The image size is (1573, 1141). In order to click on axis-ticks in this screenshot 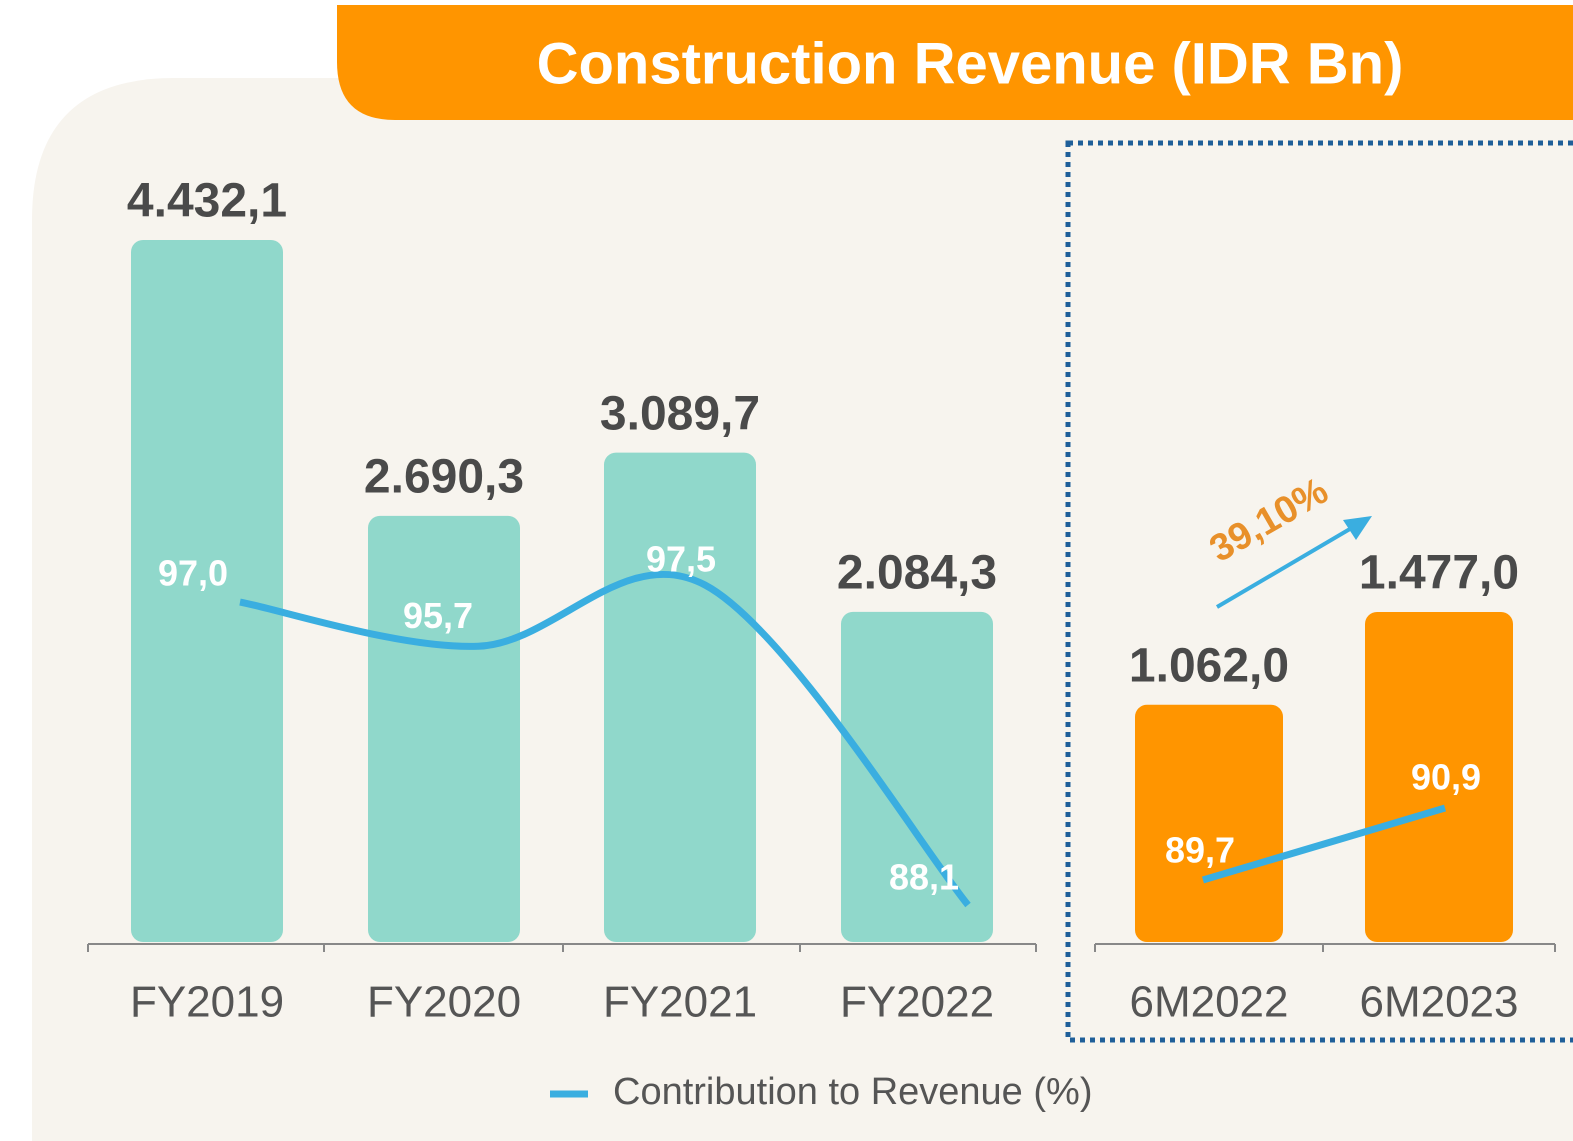, I will do `click(821, 948)`.